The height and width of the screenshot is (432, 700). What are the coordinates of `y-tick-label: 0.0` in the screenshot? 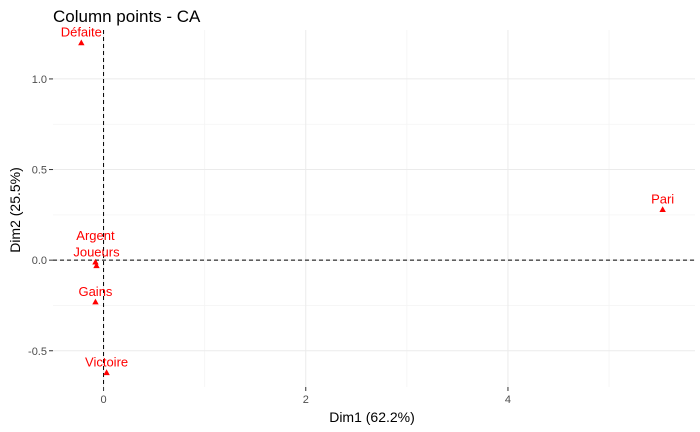 It's located at (39, 261).